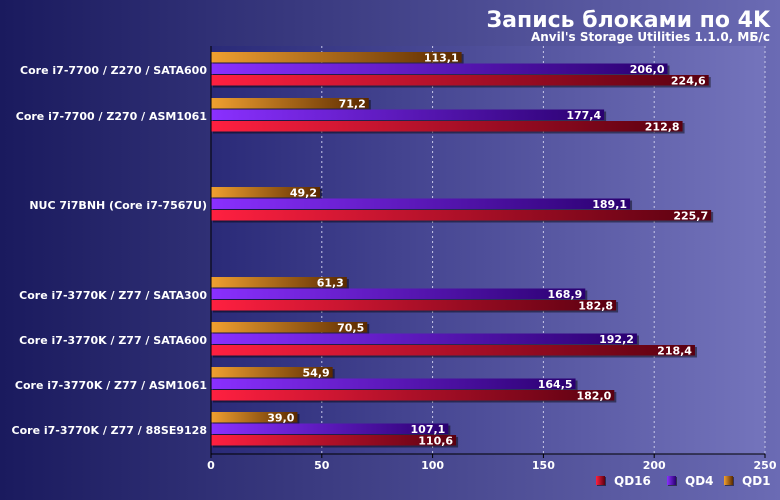 This screenshot has width=780, height=500. Describe the element at coordinates (595, 306) in the screenshot. I see `value-label: 182,8` at that location.